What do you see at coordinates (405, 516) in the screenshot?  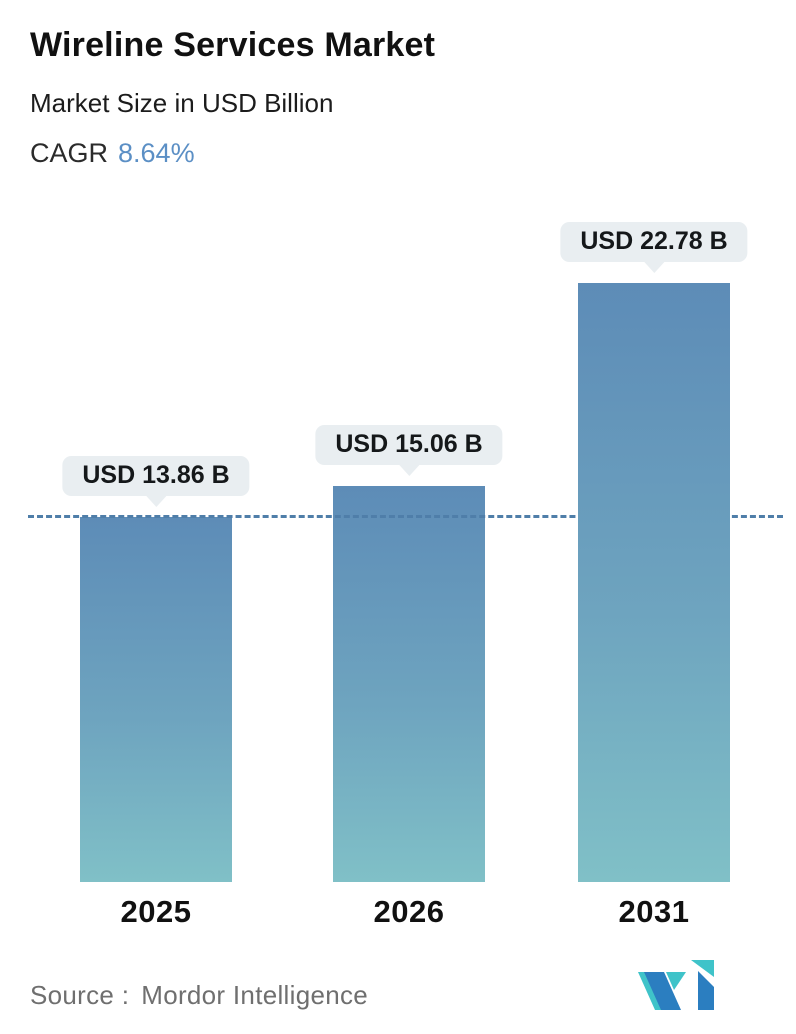 I see `baseline-dashed-line` at bounding box center [405, 516].